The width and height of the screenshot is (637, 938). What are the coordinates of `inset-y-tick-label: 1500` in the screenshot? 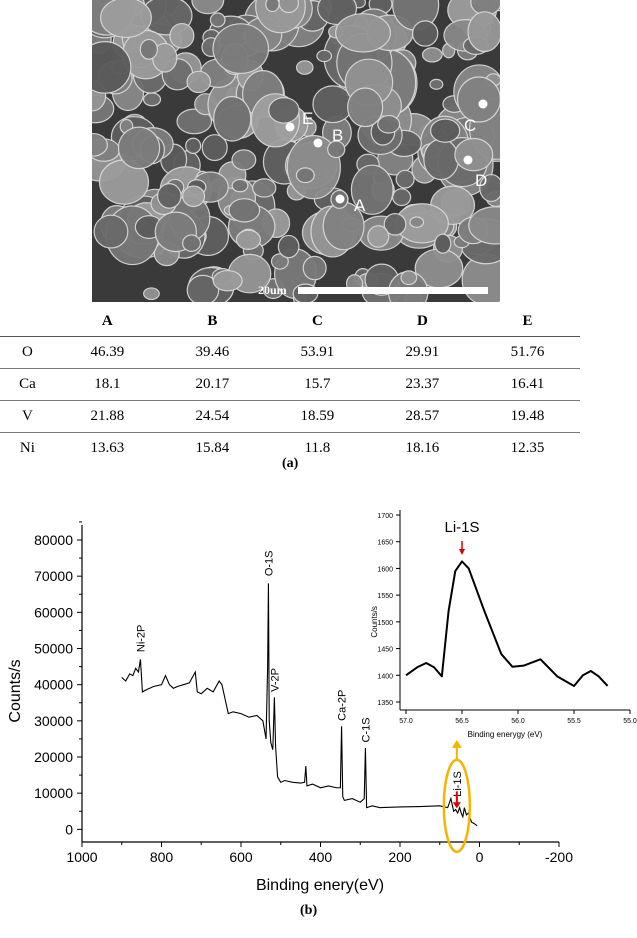 It's located at (385, 623).